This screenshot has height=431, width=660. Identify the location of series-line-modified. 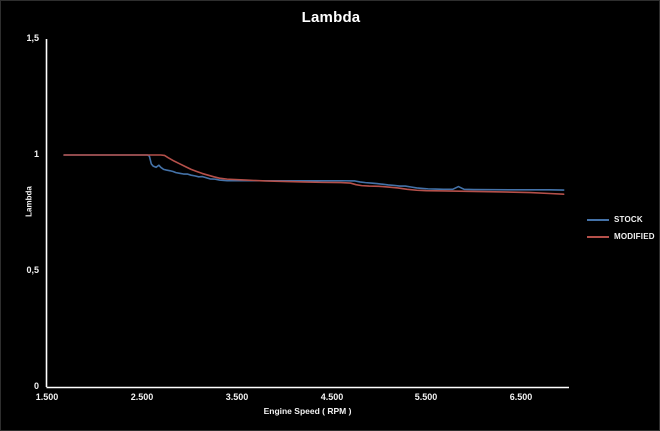
(314, 175).